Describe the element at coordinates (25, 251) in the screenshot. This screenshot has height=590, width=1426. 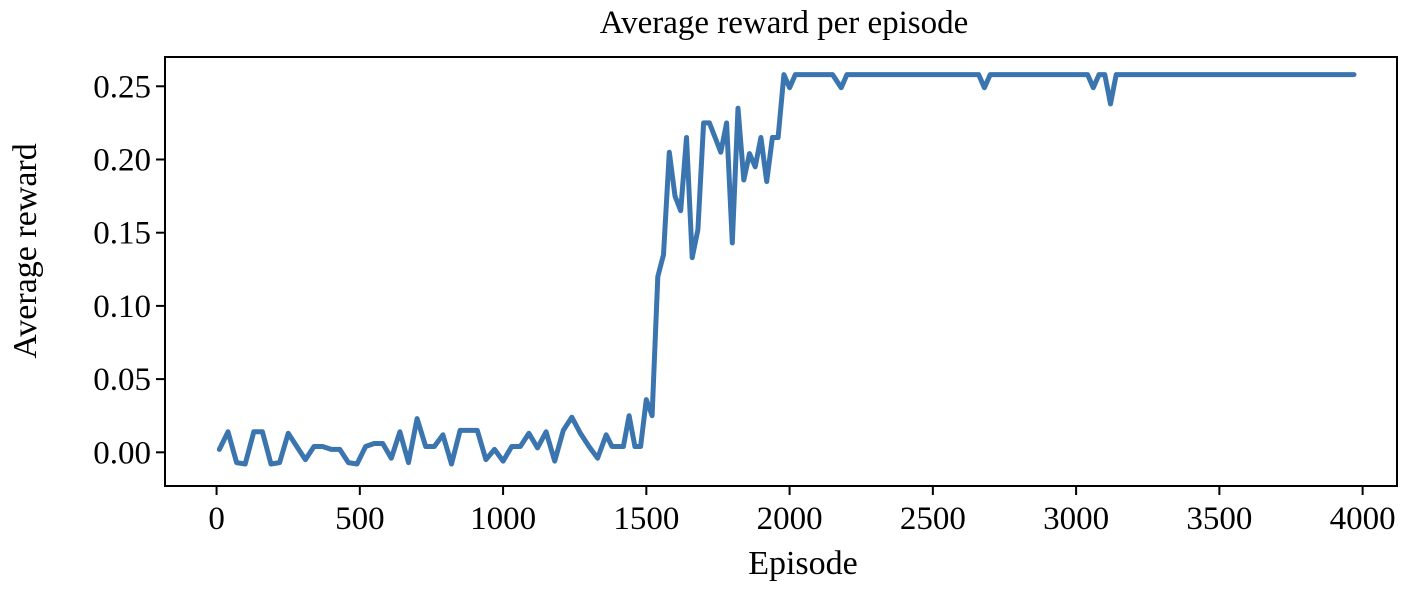
I see `y-axis-label: Average reward` at that location.